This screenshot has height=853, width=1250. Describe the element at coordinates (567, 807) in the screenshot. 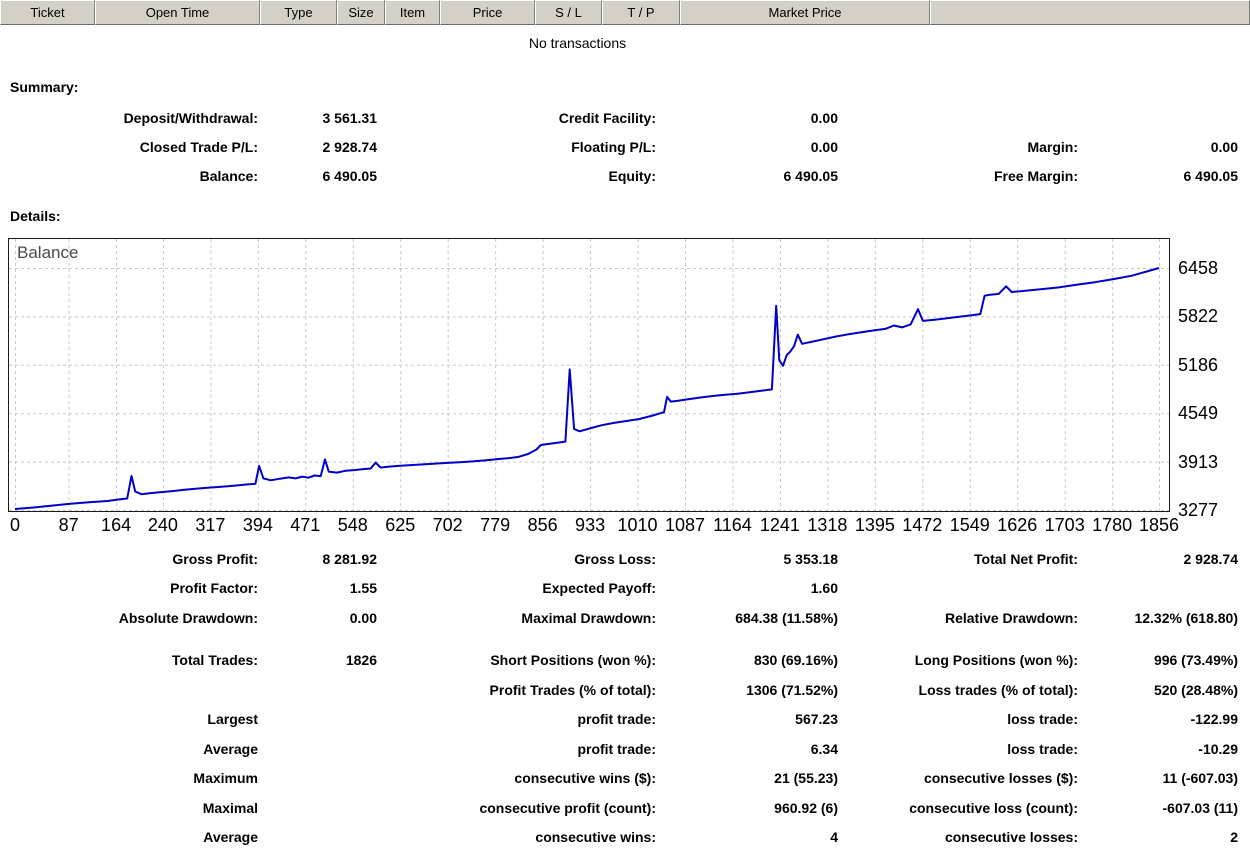

I see `stat-label: consecutive profit (count):` at that location.